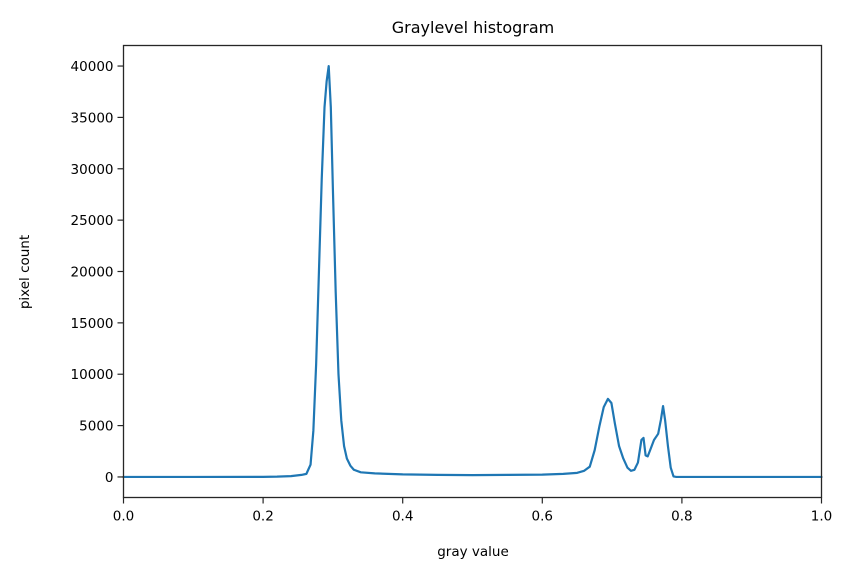 Image resolution: width=853 pixels, height=577 pixels. Describe the element at coordinates (821, 517) in the screenshot. I see `x-tick-label: 1.0` at that location.